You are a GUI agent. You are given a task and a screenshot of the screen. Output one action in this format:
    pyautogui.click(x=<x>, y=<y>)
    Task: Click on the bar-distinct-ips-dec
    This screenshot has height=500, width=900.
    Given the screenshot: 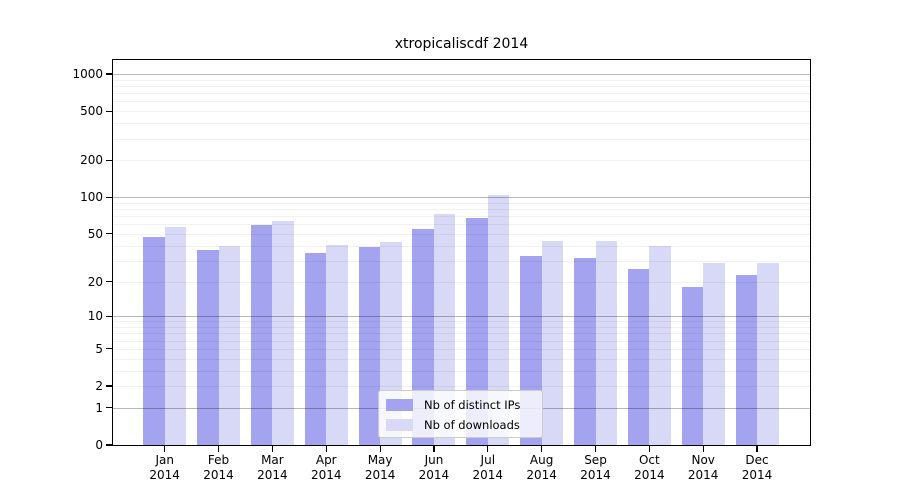 What is the action you would take?
    pyautogui.click(x=746, y=359)
    